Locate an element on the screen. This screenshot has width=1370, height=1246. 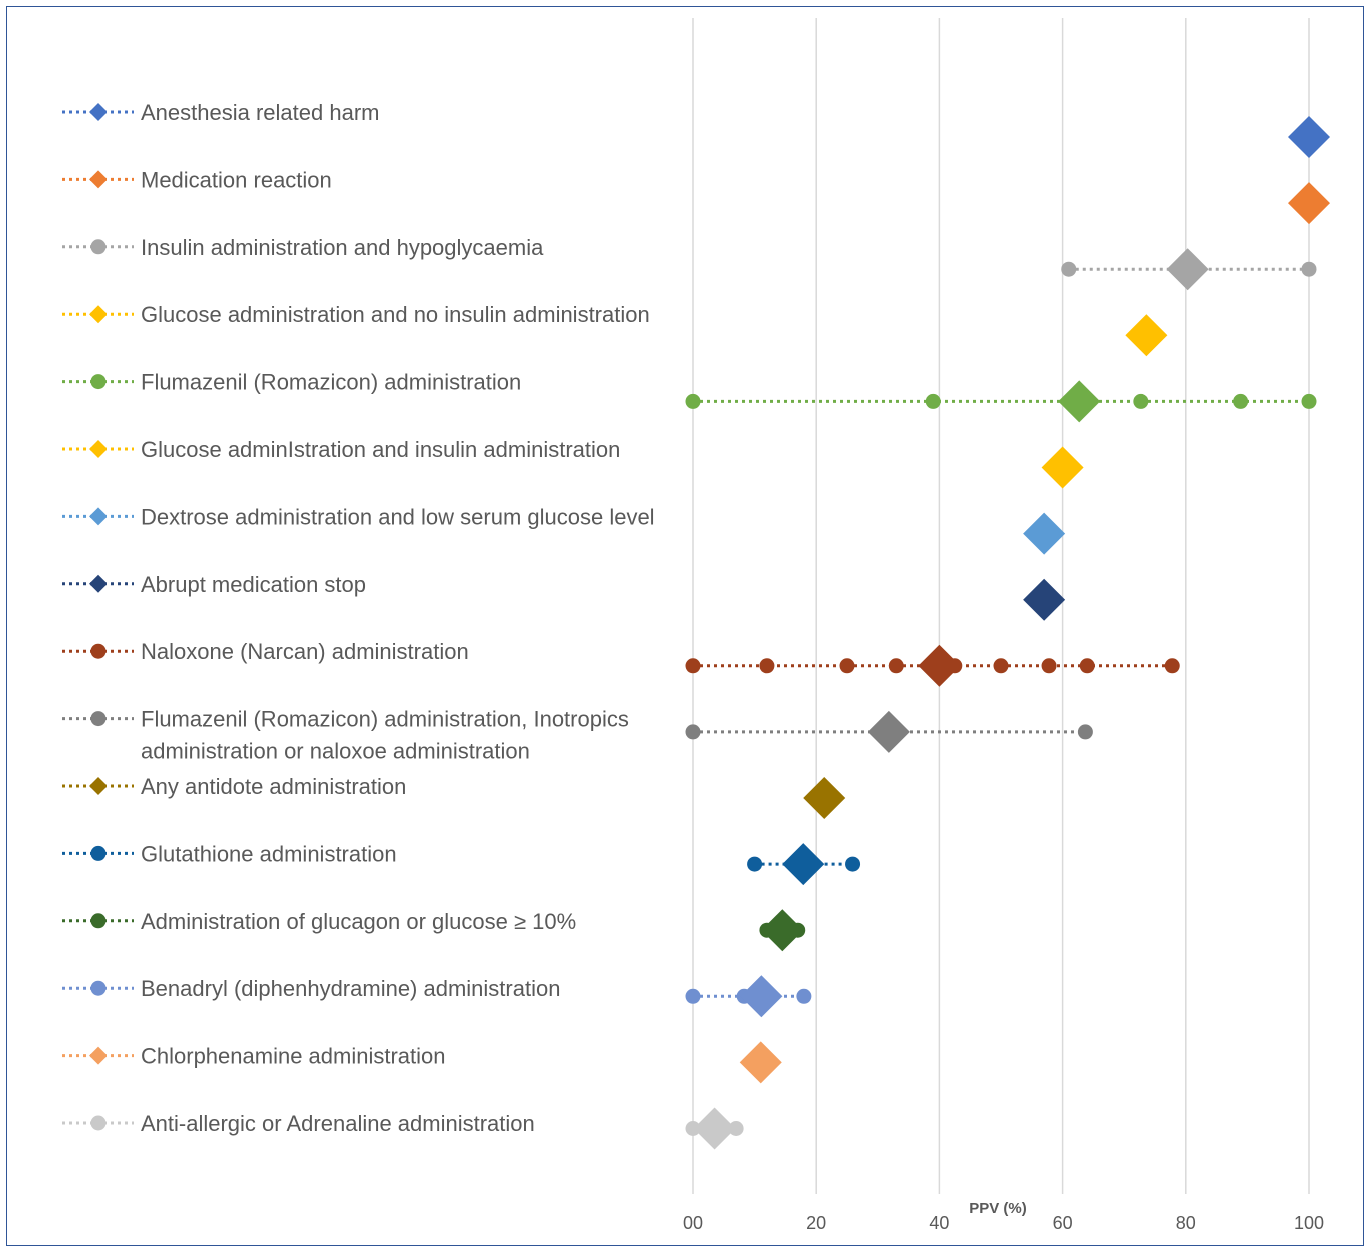
legend-label: Glutathione administration is located at coordinates (269, 853).